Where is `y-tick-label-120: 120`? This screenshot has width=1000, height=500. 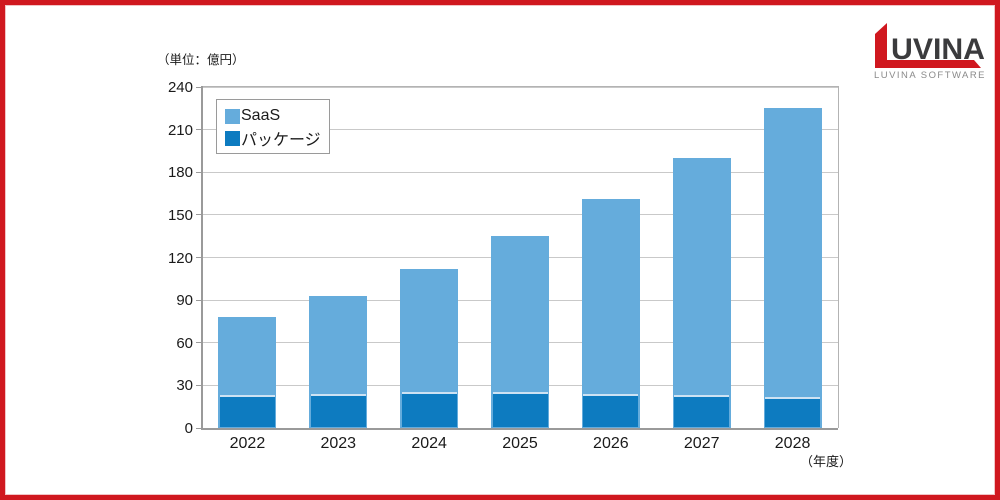 y-tick-label-120: 120 is located at coordinates (180, 258).